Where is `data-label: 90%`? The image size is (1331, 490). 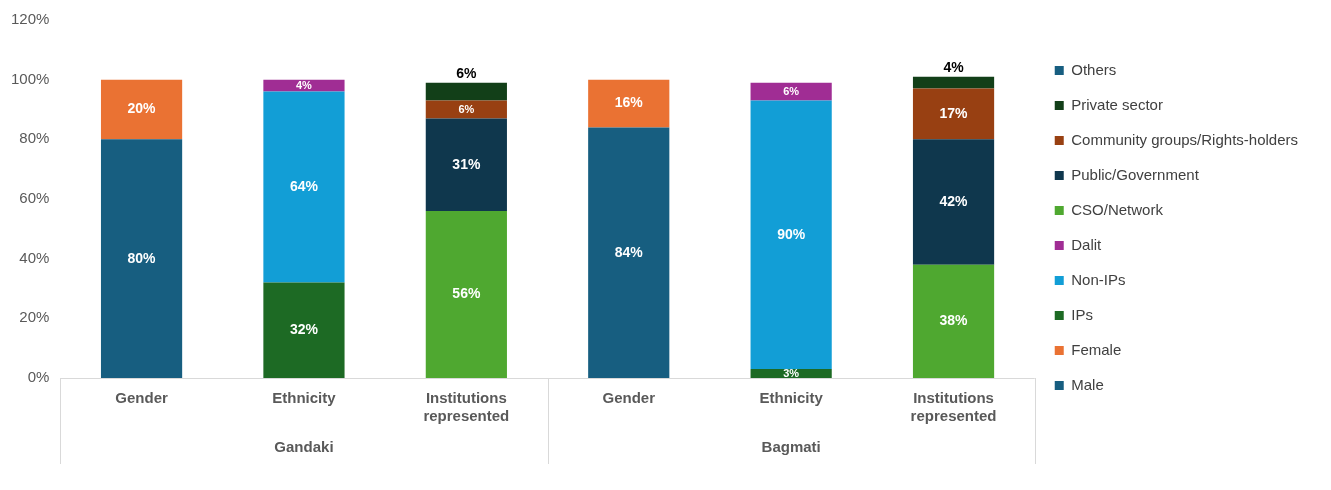
data-label: 90% is located at coordinates (791, 233).